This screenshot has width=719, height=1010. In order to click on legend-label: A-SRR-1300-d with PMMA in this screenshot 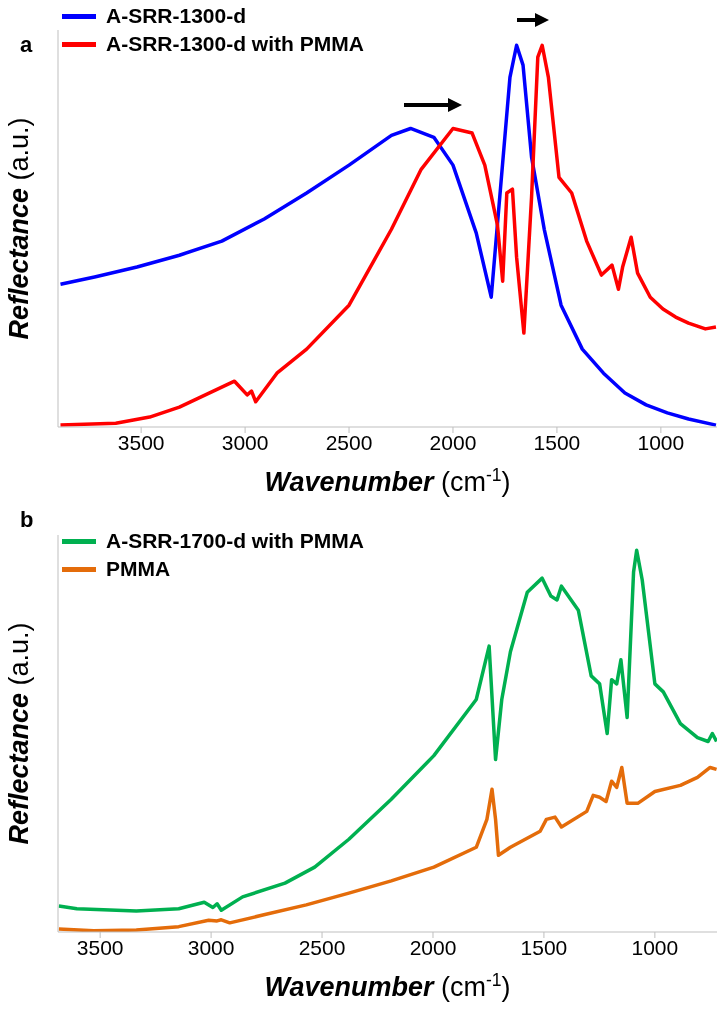, I will do `click(235, 44)`.